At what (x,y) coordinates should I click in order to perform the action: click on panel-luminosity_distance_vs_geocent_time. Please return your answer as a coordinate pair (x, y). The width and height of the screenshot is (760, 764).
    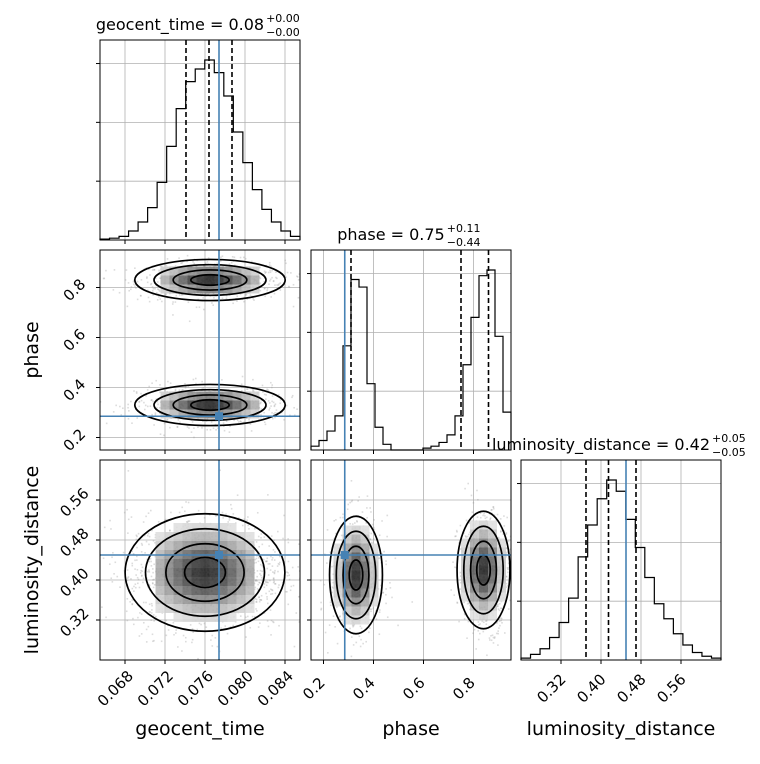
    Looking at the image, I should click on (208, 561).